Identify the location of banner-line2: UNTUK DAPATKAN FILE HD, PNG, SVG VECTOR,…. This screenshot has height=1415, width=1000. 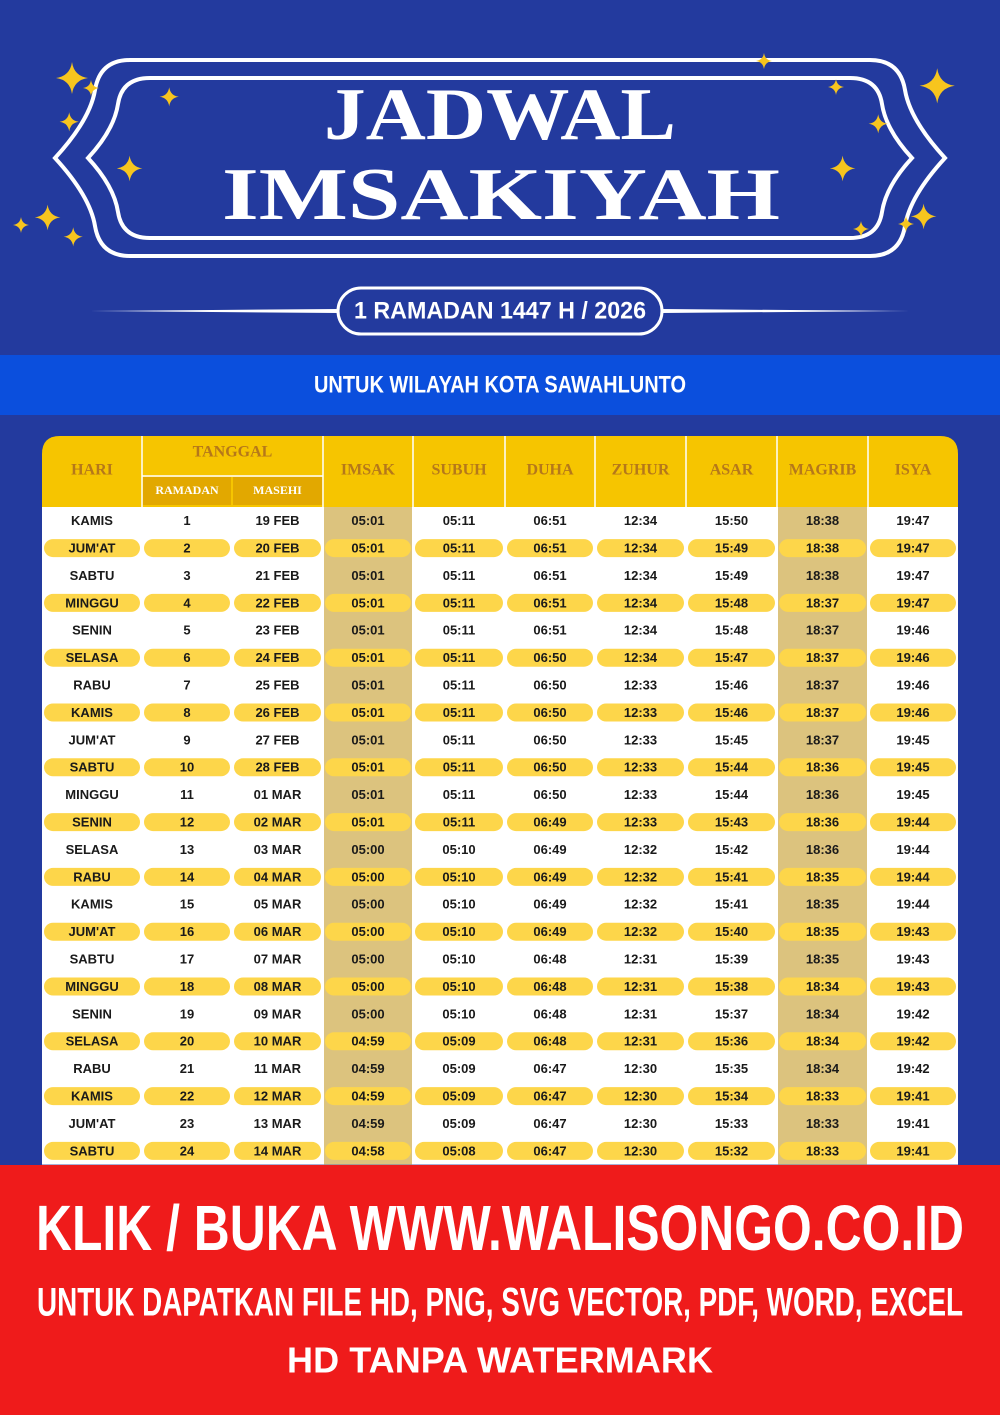
(500, 1303).